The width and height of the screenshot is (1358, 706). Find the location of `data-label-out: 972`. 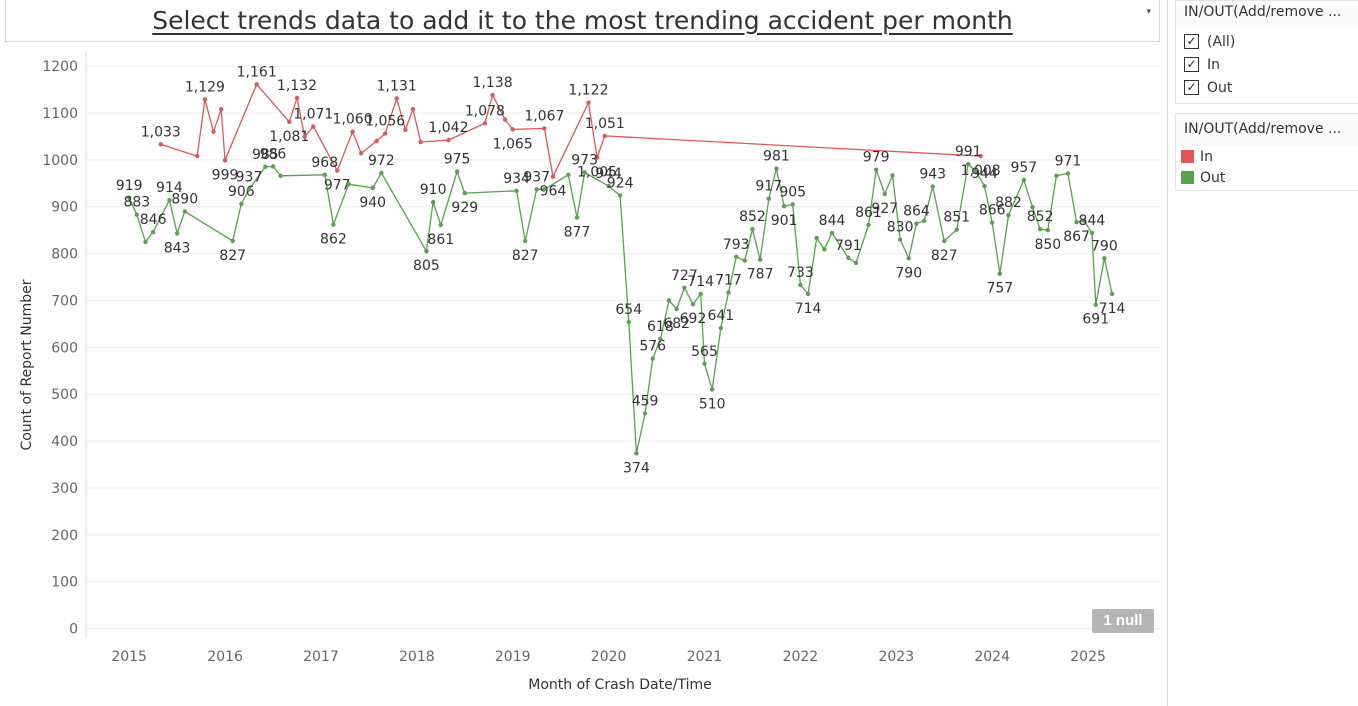

data-label-out: 972 is located at coordinates (381, 161).